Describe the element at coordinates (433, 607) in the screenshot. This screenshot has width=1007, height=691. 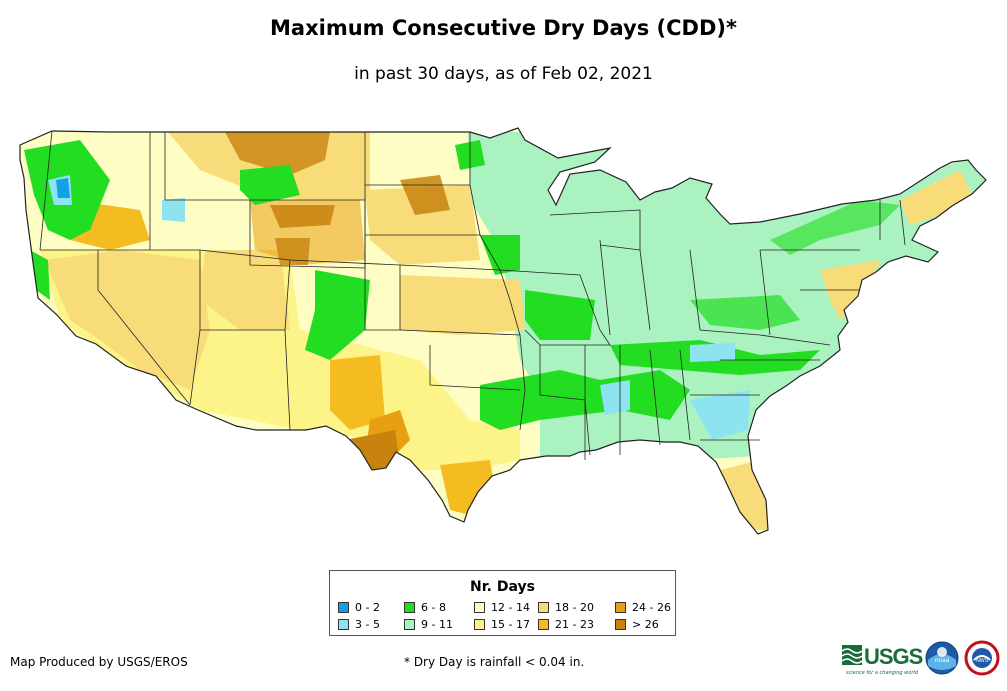
I see `legend-label: 6 - 8` at that location.